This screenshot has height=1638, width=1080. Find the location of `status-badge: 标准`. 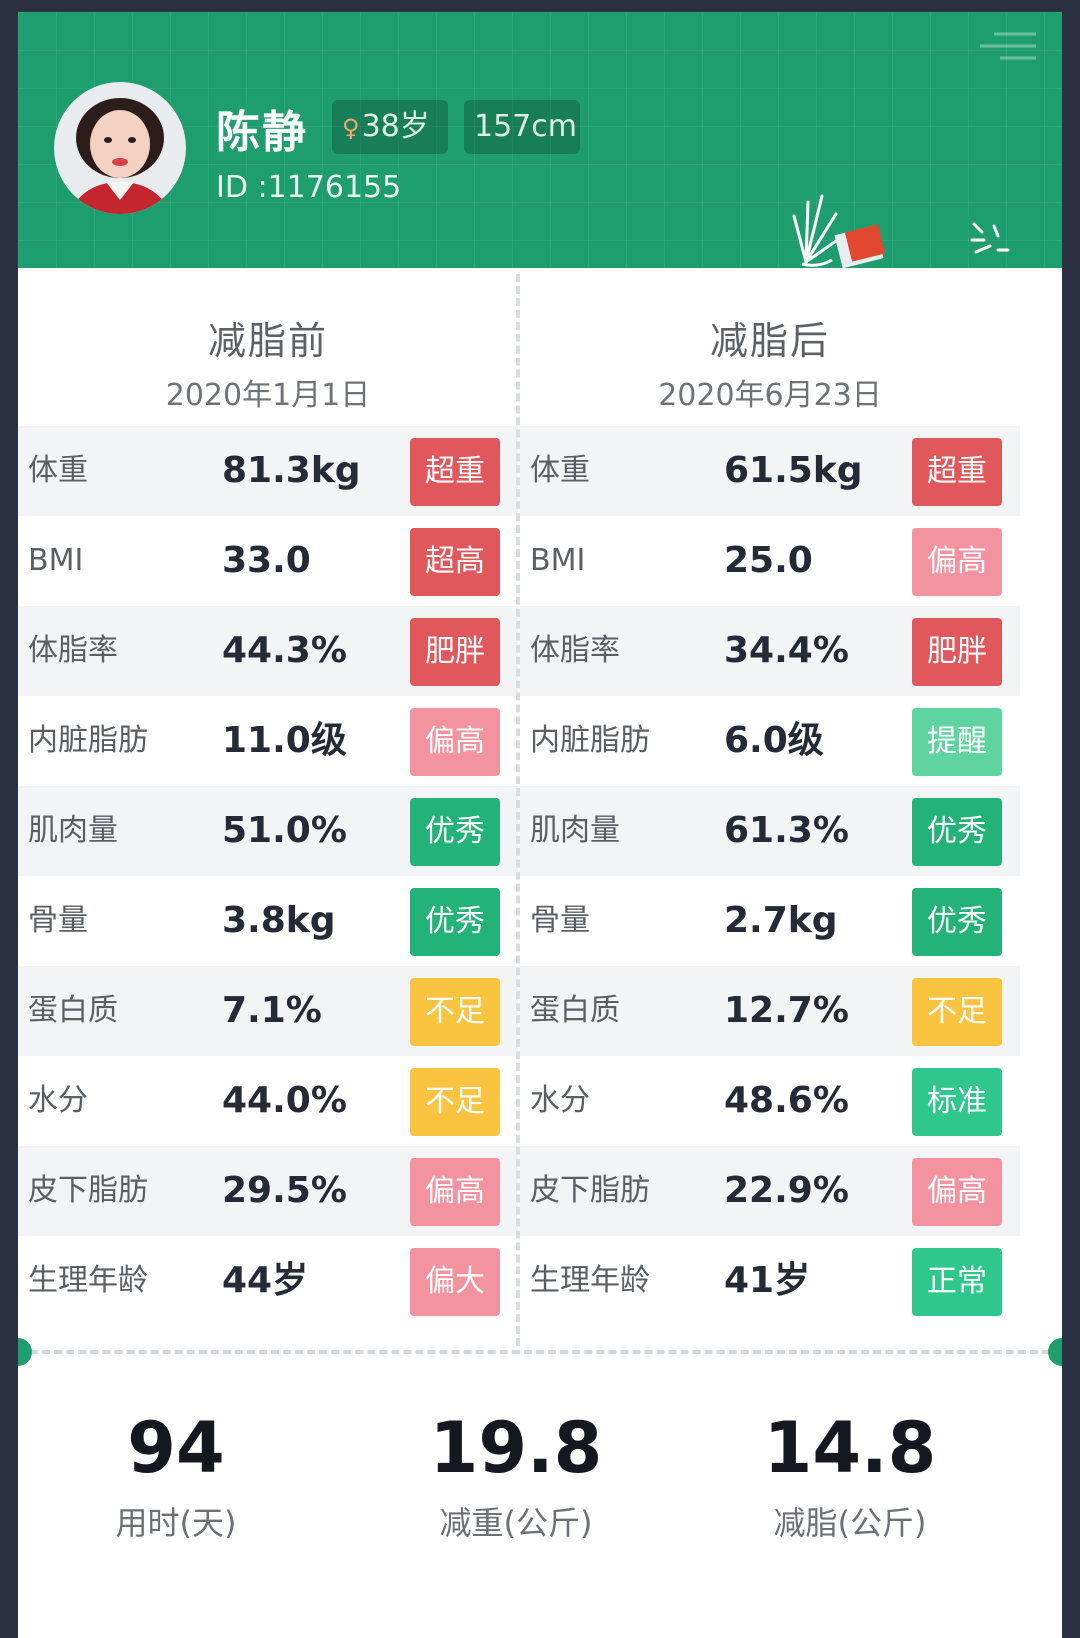

status-badge: 标准 is located at coordinates (957, 1102).